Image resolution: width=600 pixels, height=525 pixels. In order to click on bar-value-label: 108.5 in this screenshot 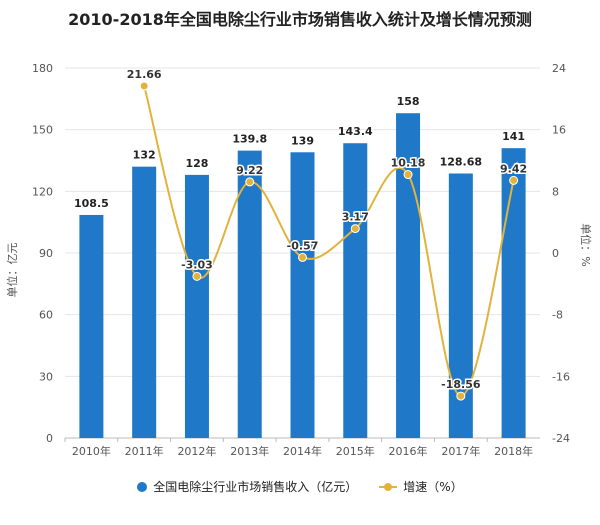, I will do `click(91, 203)`.